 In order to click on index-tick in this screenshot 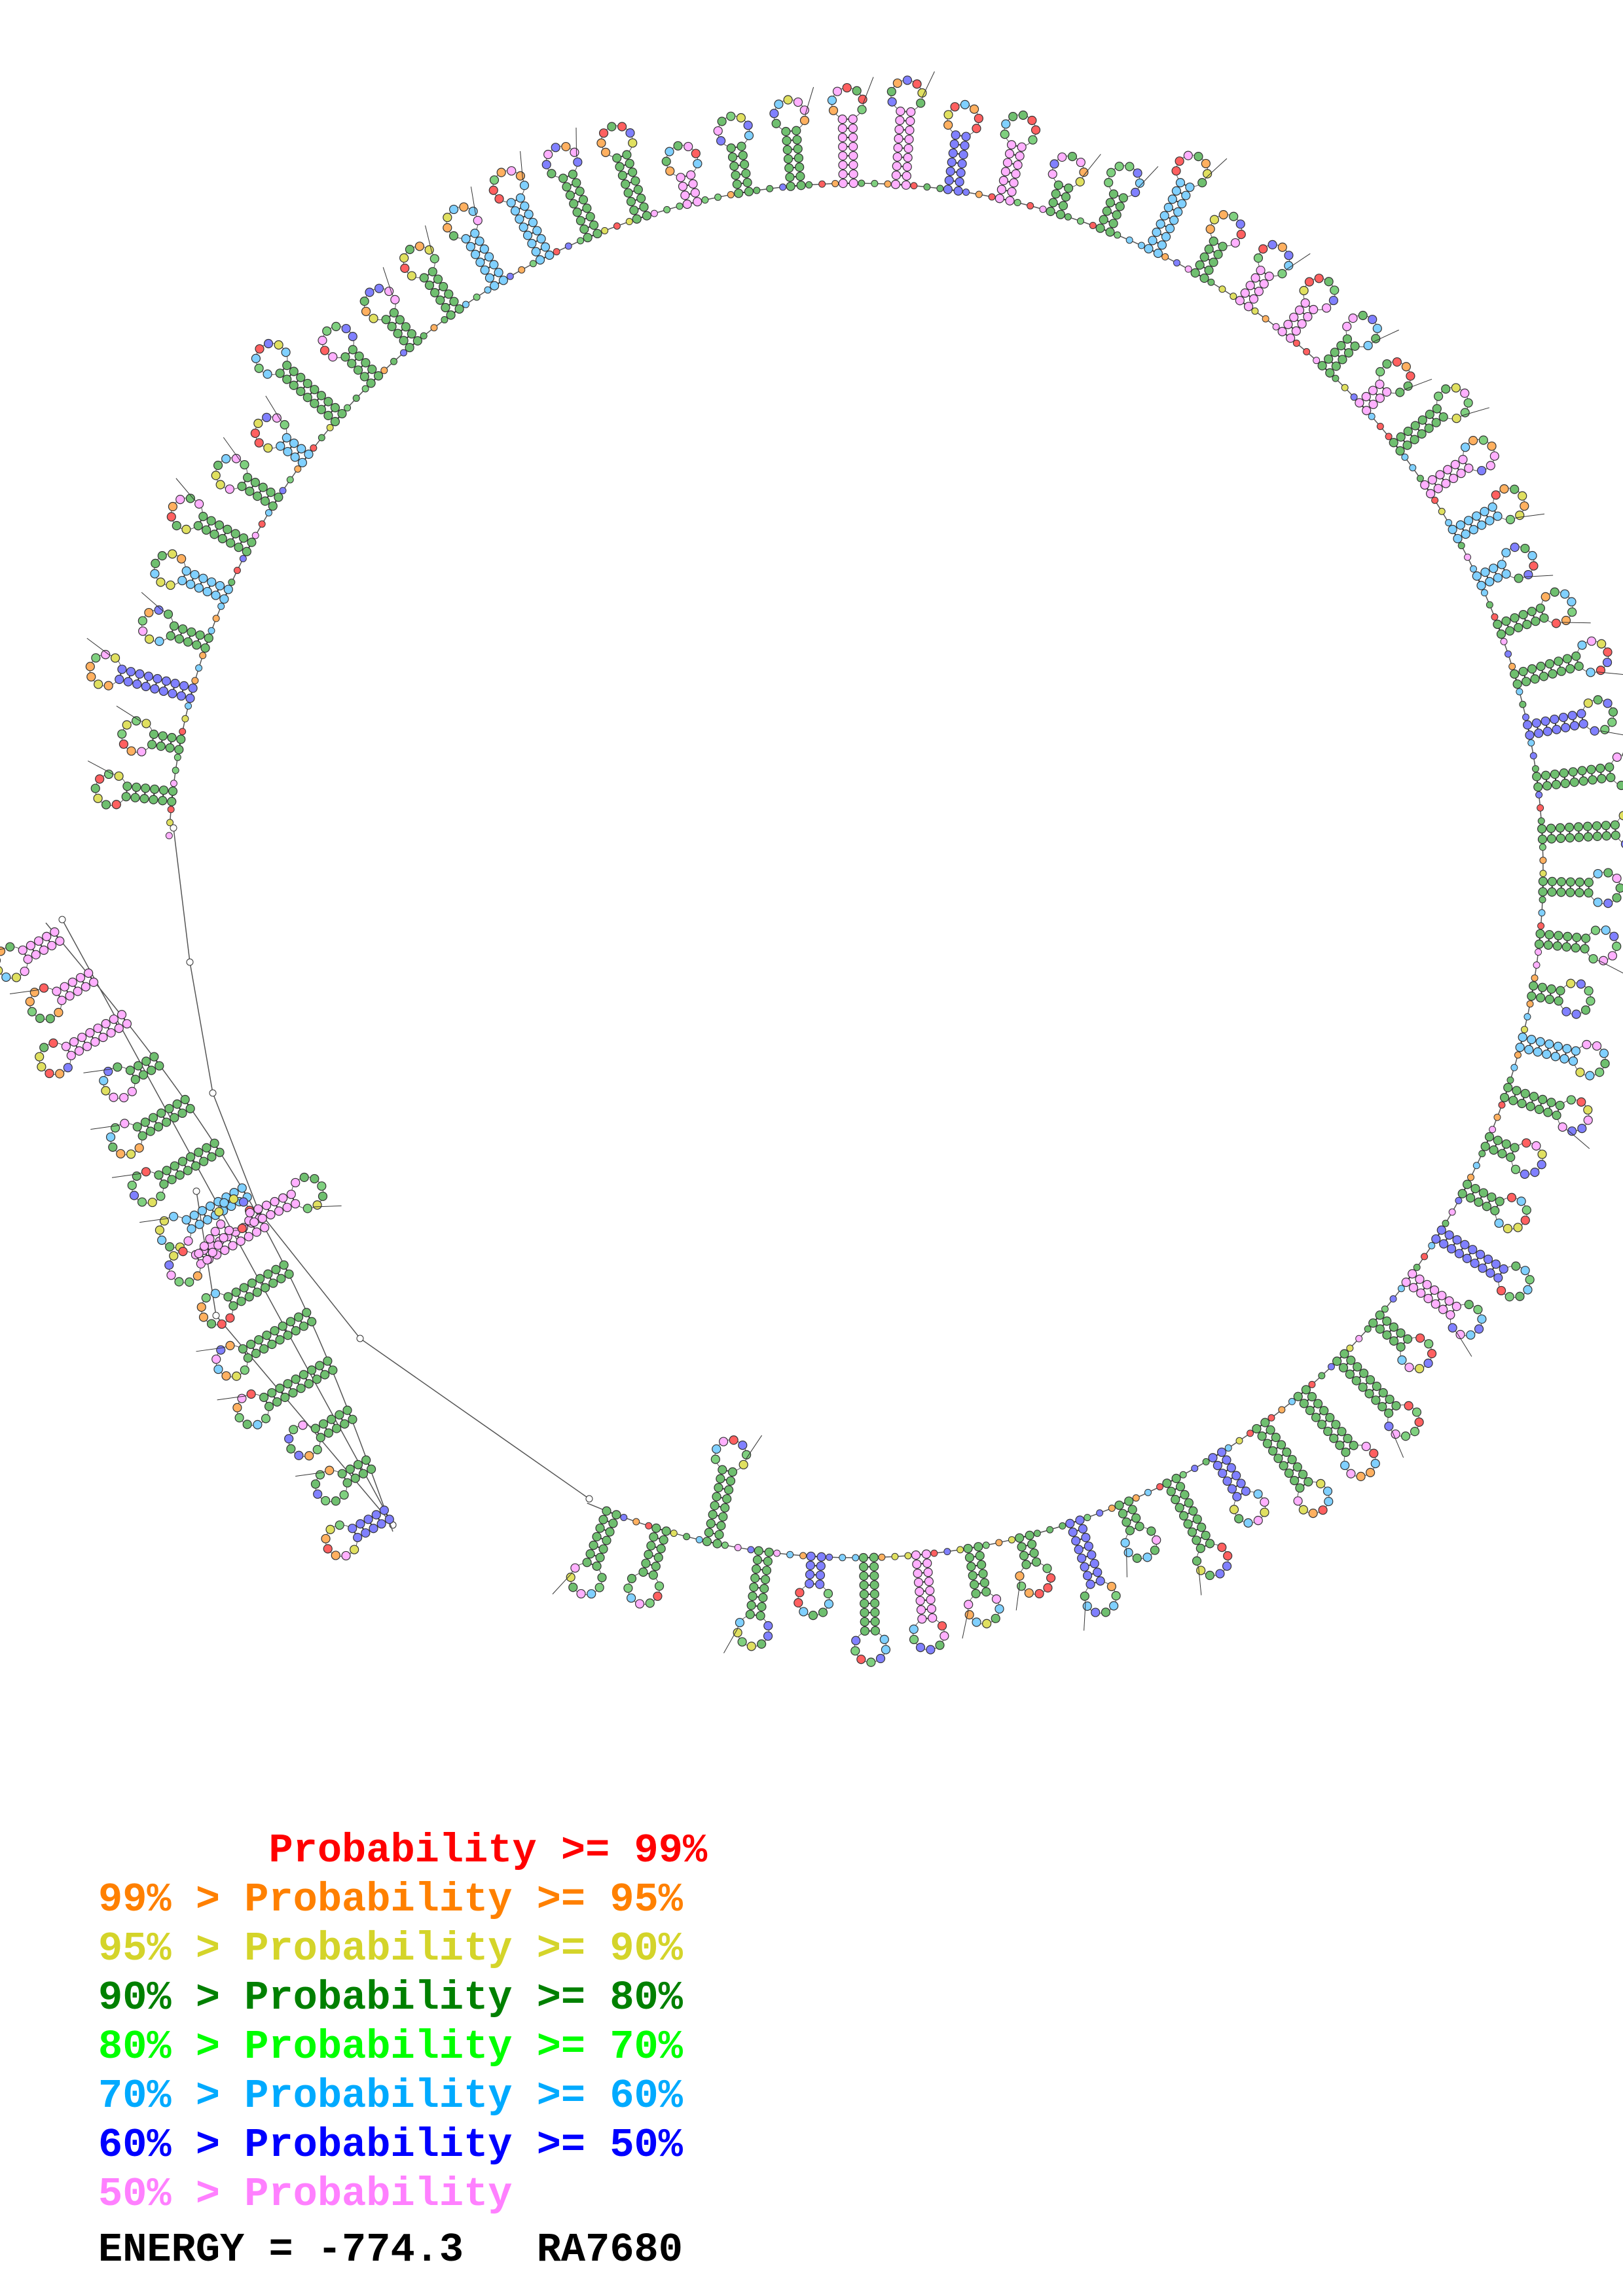, I will do `click(731, 1641)`.